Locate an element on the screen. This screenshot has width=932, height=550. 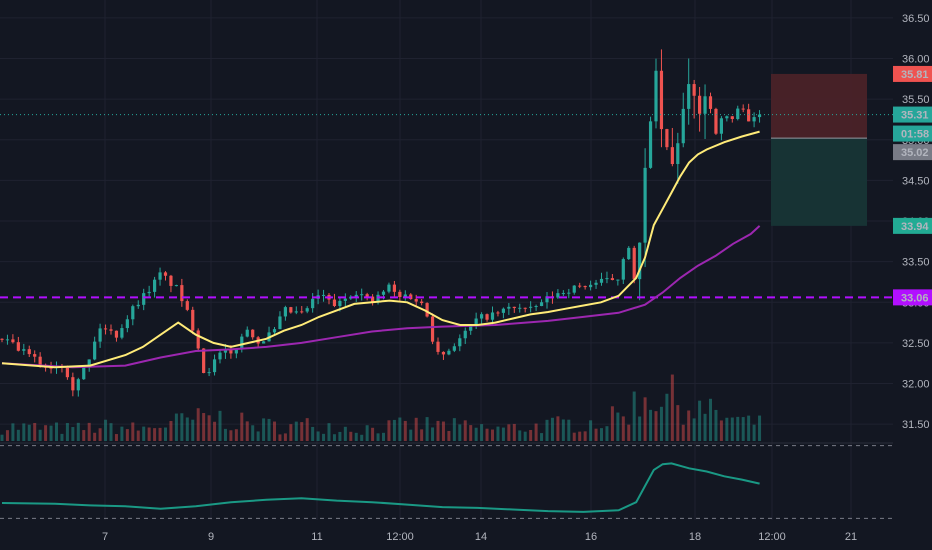
take-profit-zone is located at coordinates (819, 182).